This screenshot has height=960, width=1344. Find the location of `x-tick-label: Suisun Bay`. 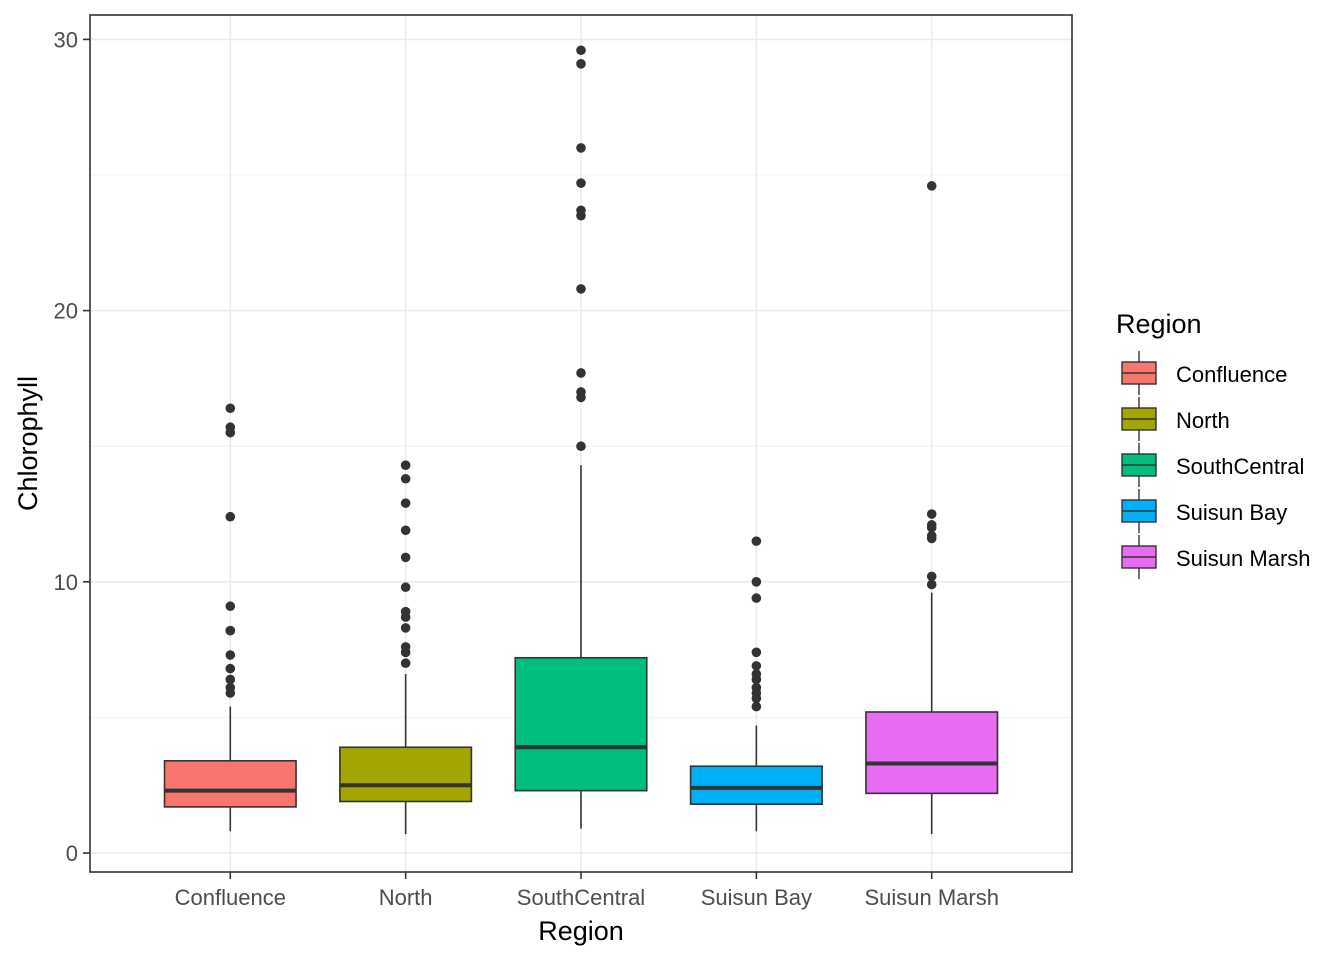

x-tick-label: Suisun Bay is located at coordinates (756, 897).